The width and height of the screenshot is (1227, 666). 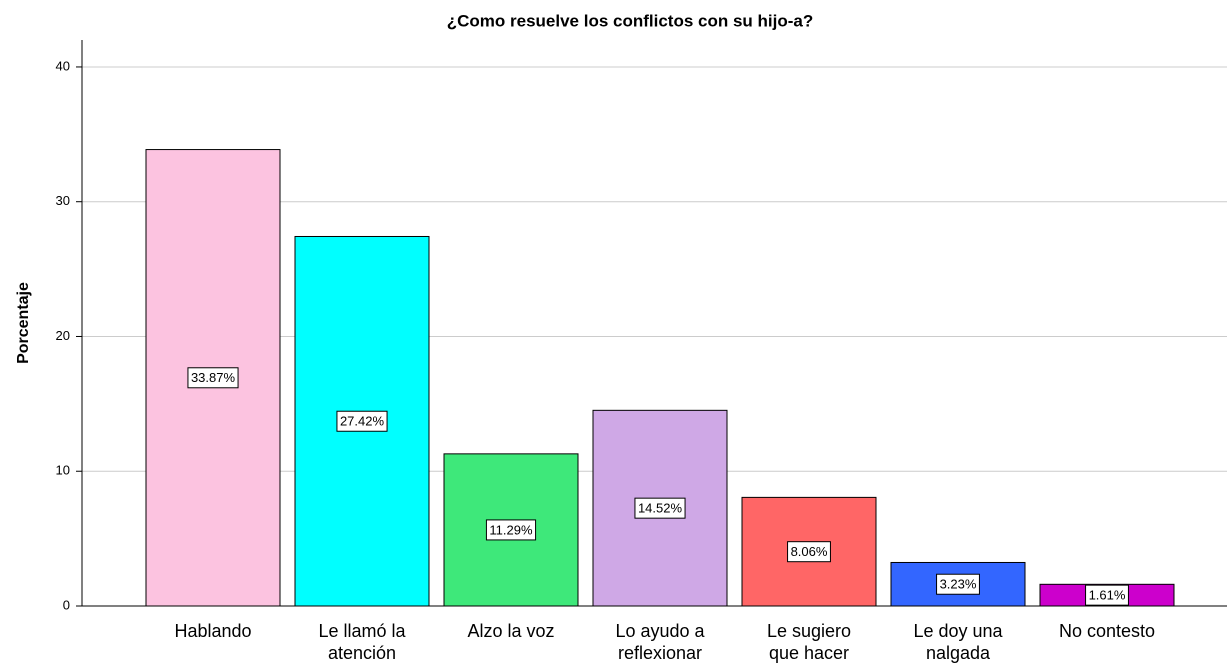 I want to click on value-label: 27.42%, so click(x=362, y=421).